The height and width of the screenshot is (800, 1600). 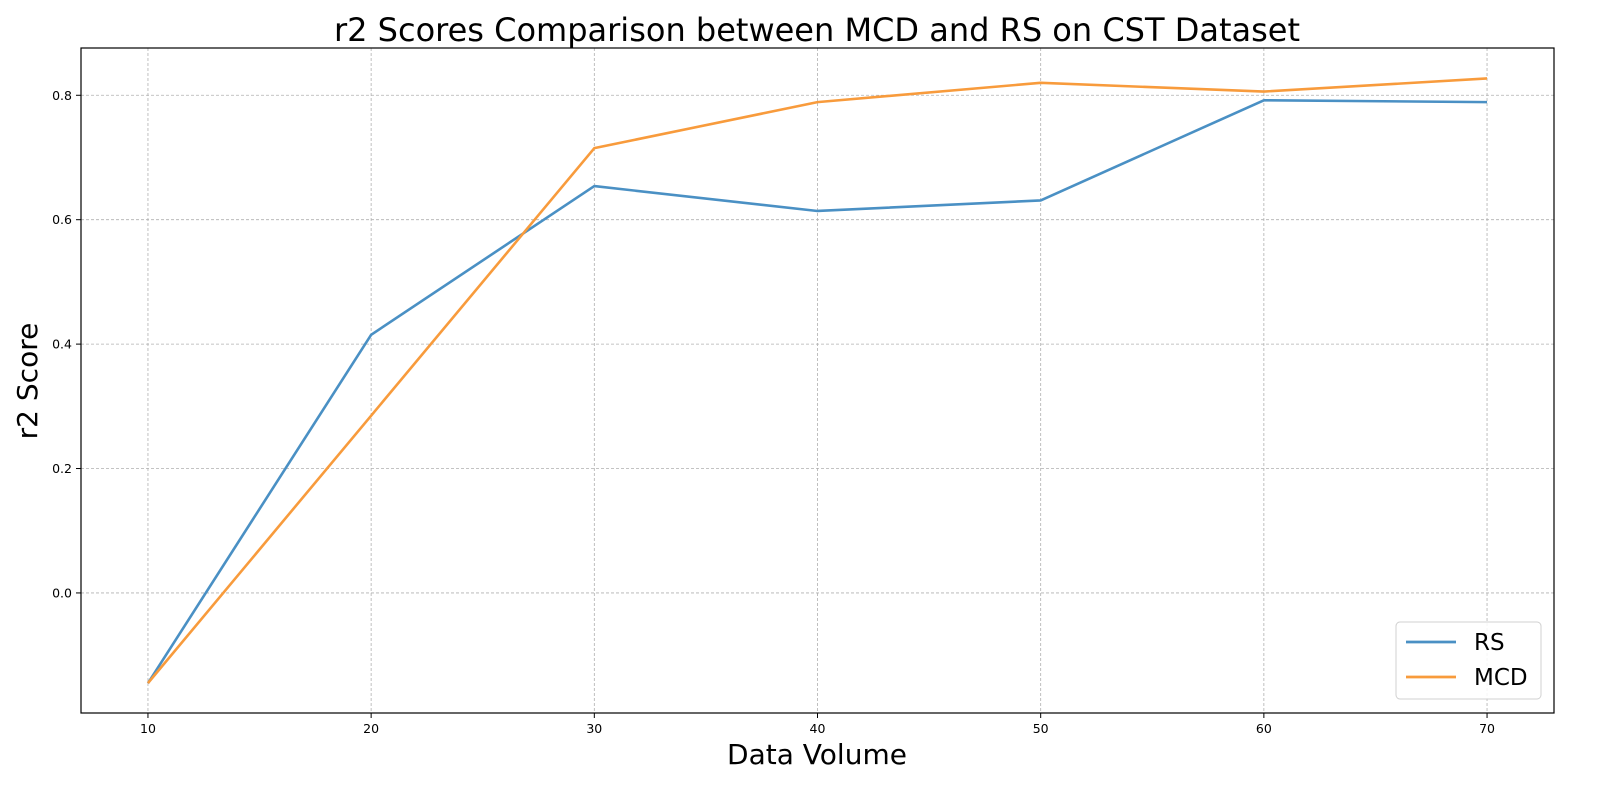 I want to click on x-axis: 10 20 30 40 50 60 70, so click(x=817, y=724).